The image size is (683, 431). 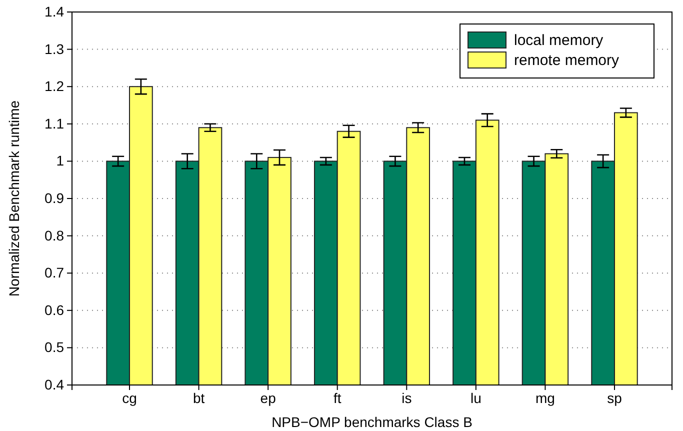 I want to click on y-tick-label: 1.4, so click(x=54, y=11).